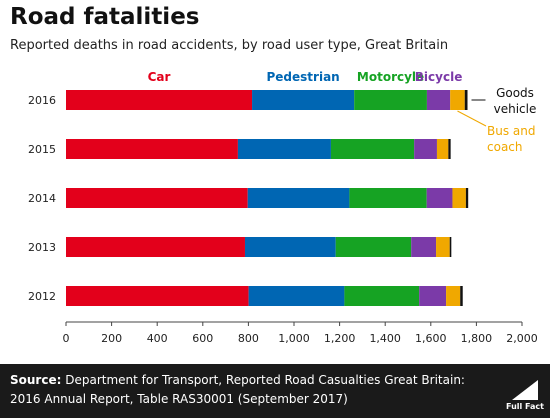 The width and height of the screenshot is (550, 418). What do you see at coordinates (522, 338) in the screenshot?
I see `x-tick-label: 2,000` at bounding box center [522, 338].